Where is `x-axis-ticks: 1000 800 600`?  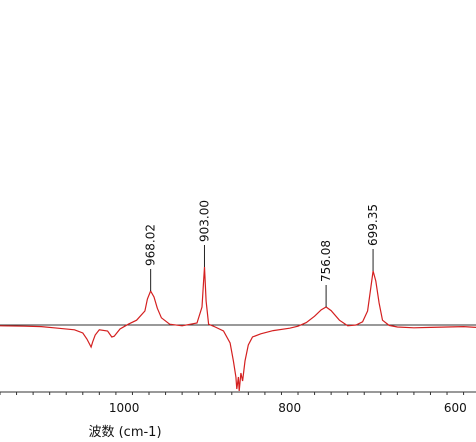 x-axis-ticks: 1000 800 600 is located at coordinates (233, 403).